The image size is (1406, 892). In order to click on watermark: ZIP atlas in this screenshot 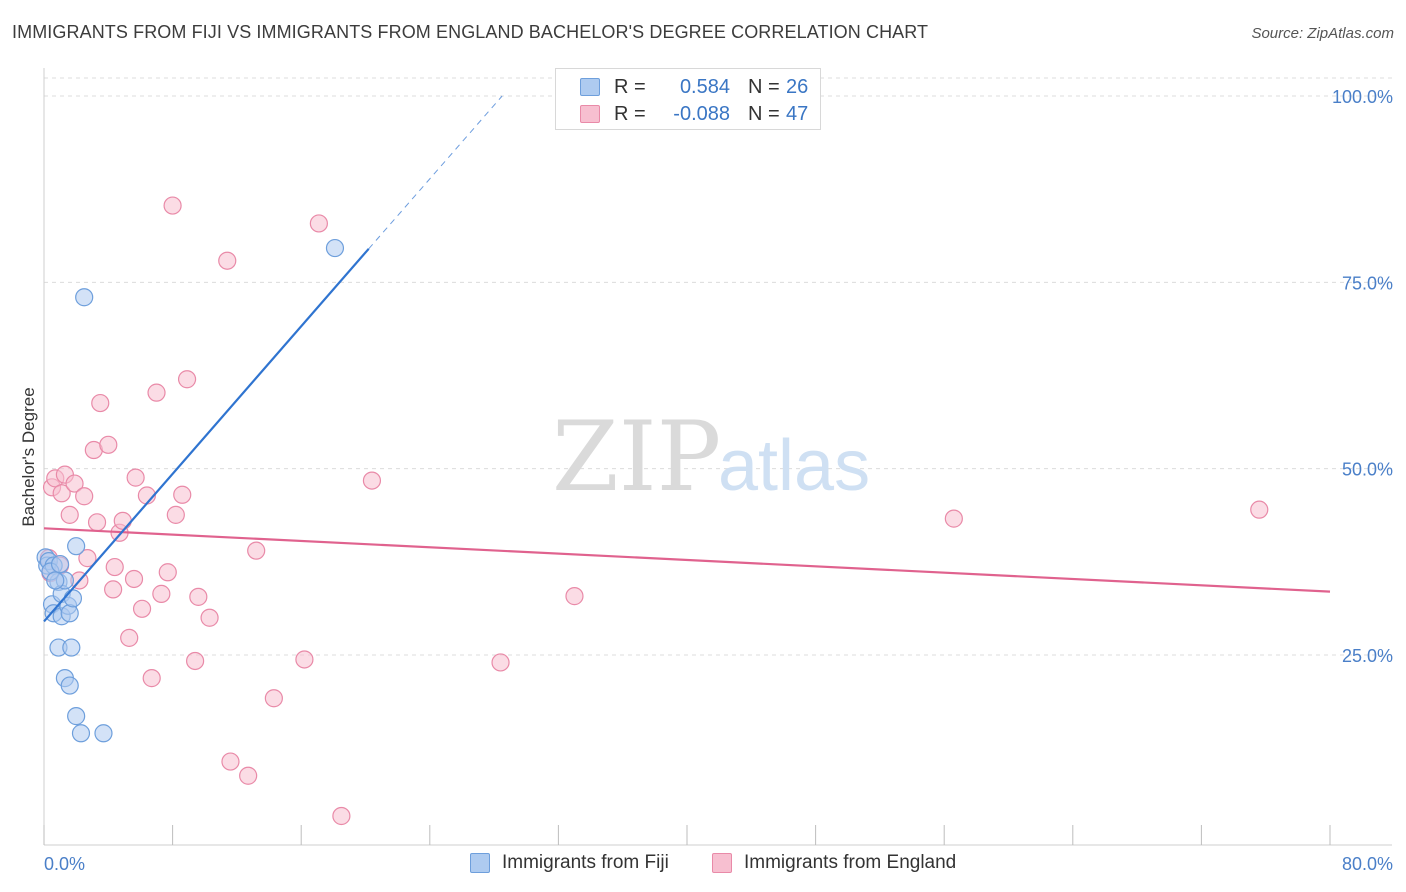, I will do `click(711, 457)`.